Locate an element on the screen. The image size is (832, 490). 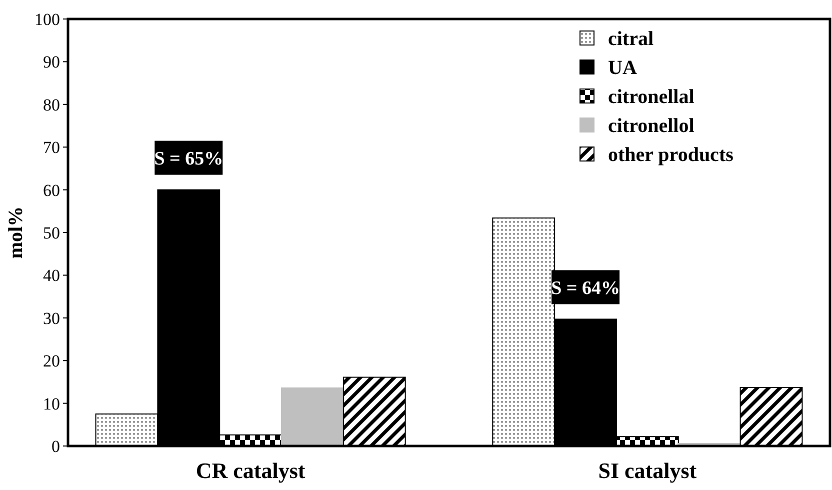
y-tick-label: 40 is located at coordinates (51, 276).